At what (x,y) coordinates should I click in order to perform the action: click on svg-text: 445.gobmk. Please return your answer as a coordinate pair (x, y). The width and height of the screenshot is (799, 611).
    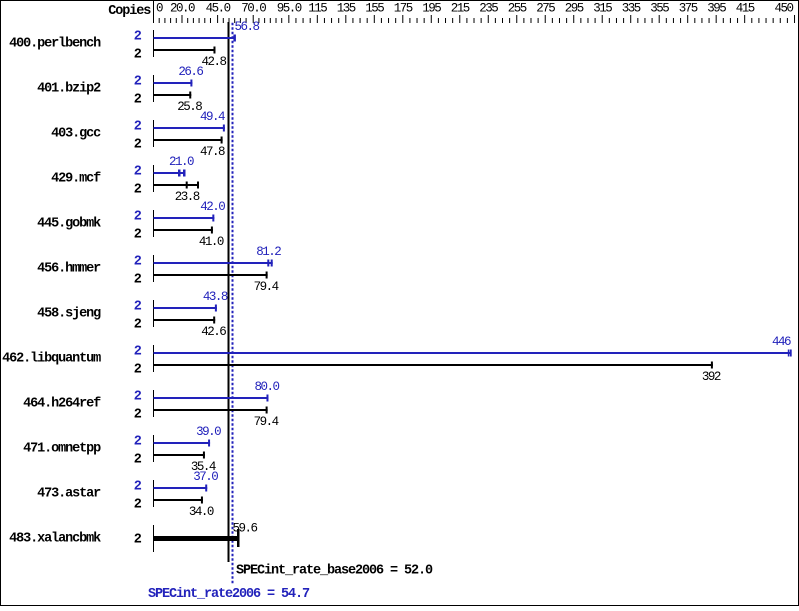
    Looking at the image, I should click on (69, 224).